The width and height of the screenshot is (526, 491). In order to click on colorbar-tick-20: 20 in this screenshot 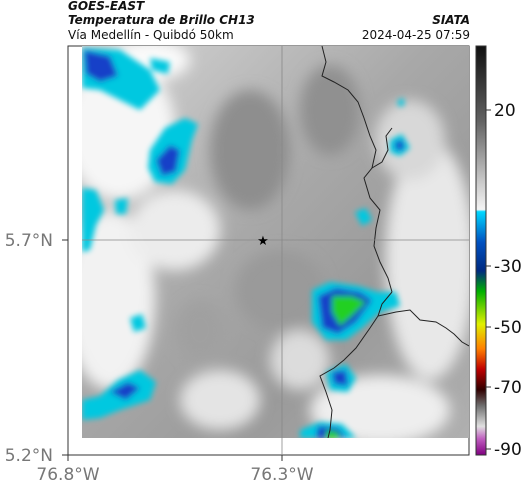, I will do `click(505, 111)`.